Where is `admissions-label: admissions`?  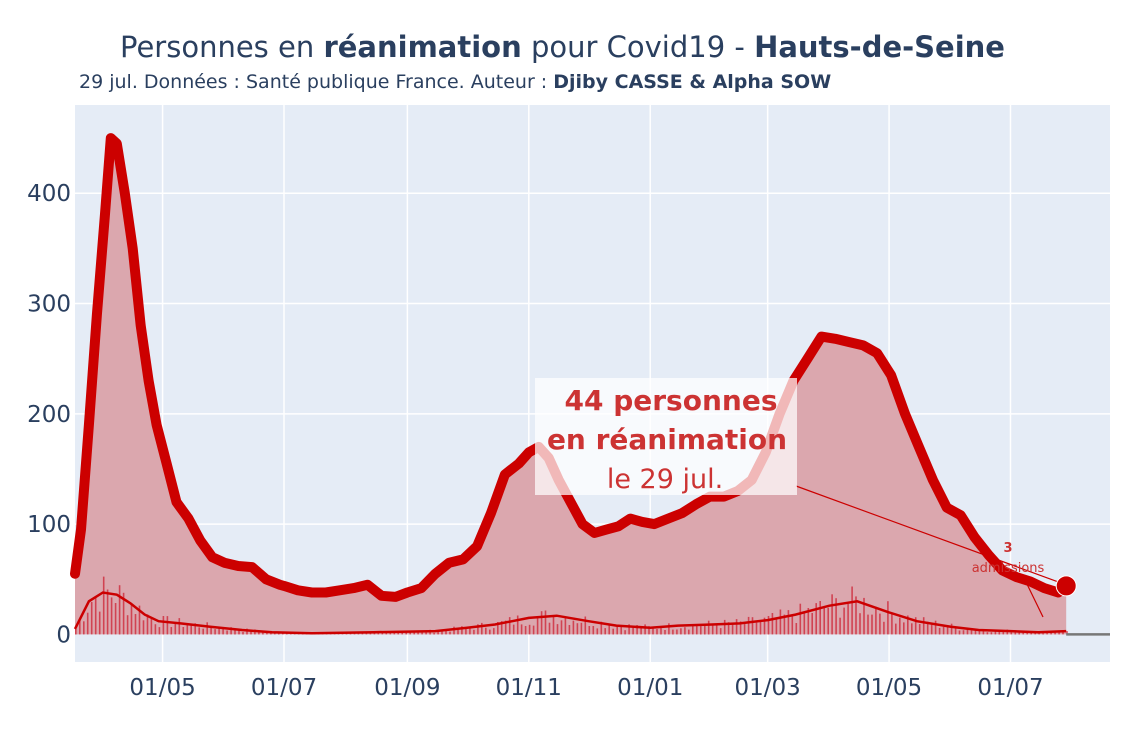 admissions-label: admissions is located at coordinates (1008, 568).